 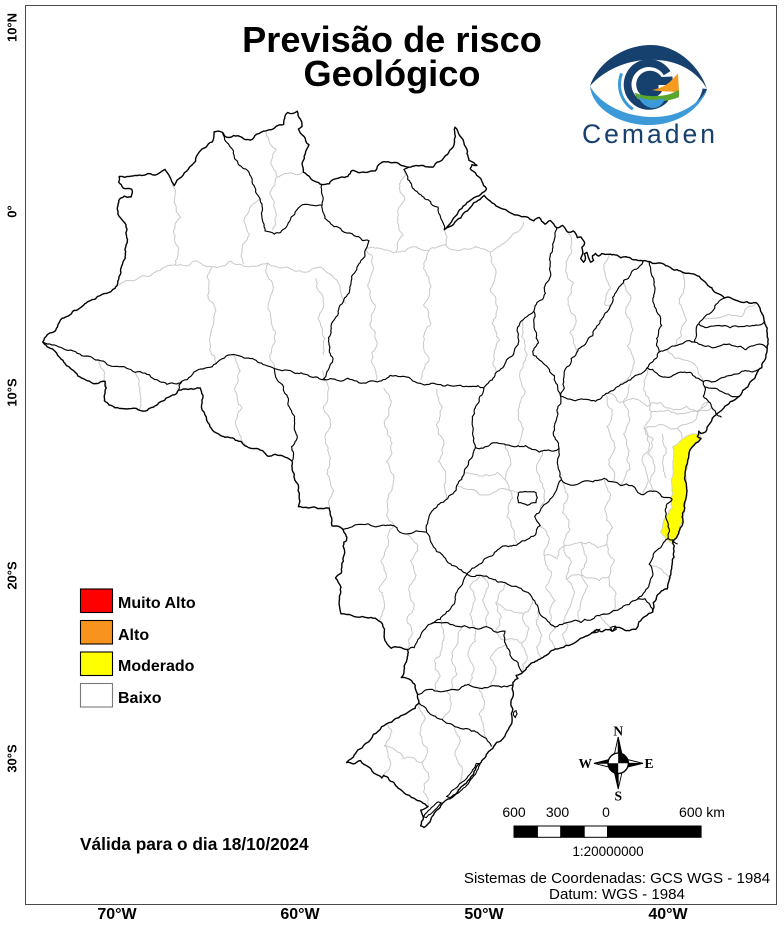 I want to click on svg-text: W, so click(x=586, y=763).